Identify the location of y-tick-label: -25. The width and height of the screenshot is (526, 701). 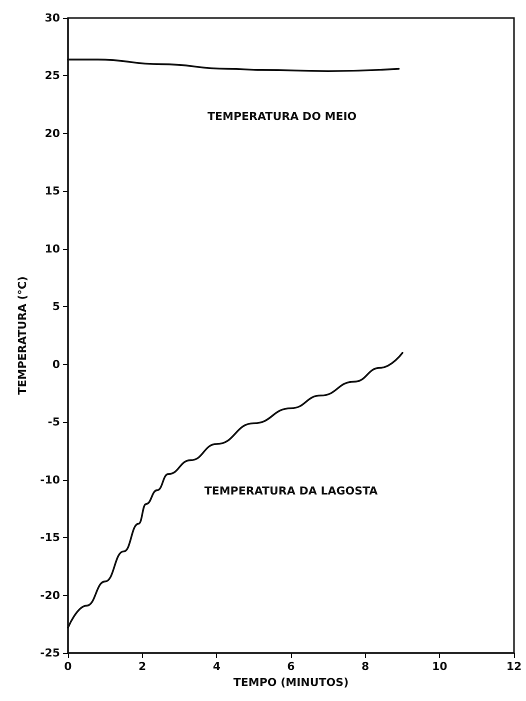
(50, 653).